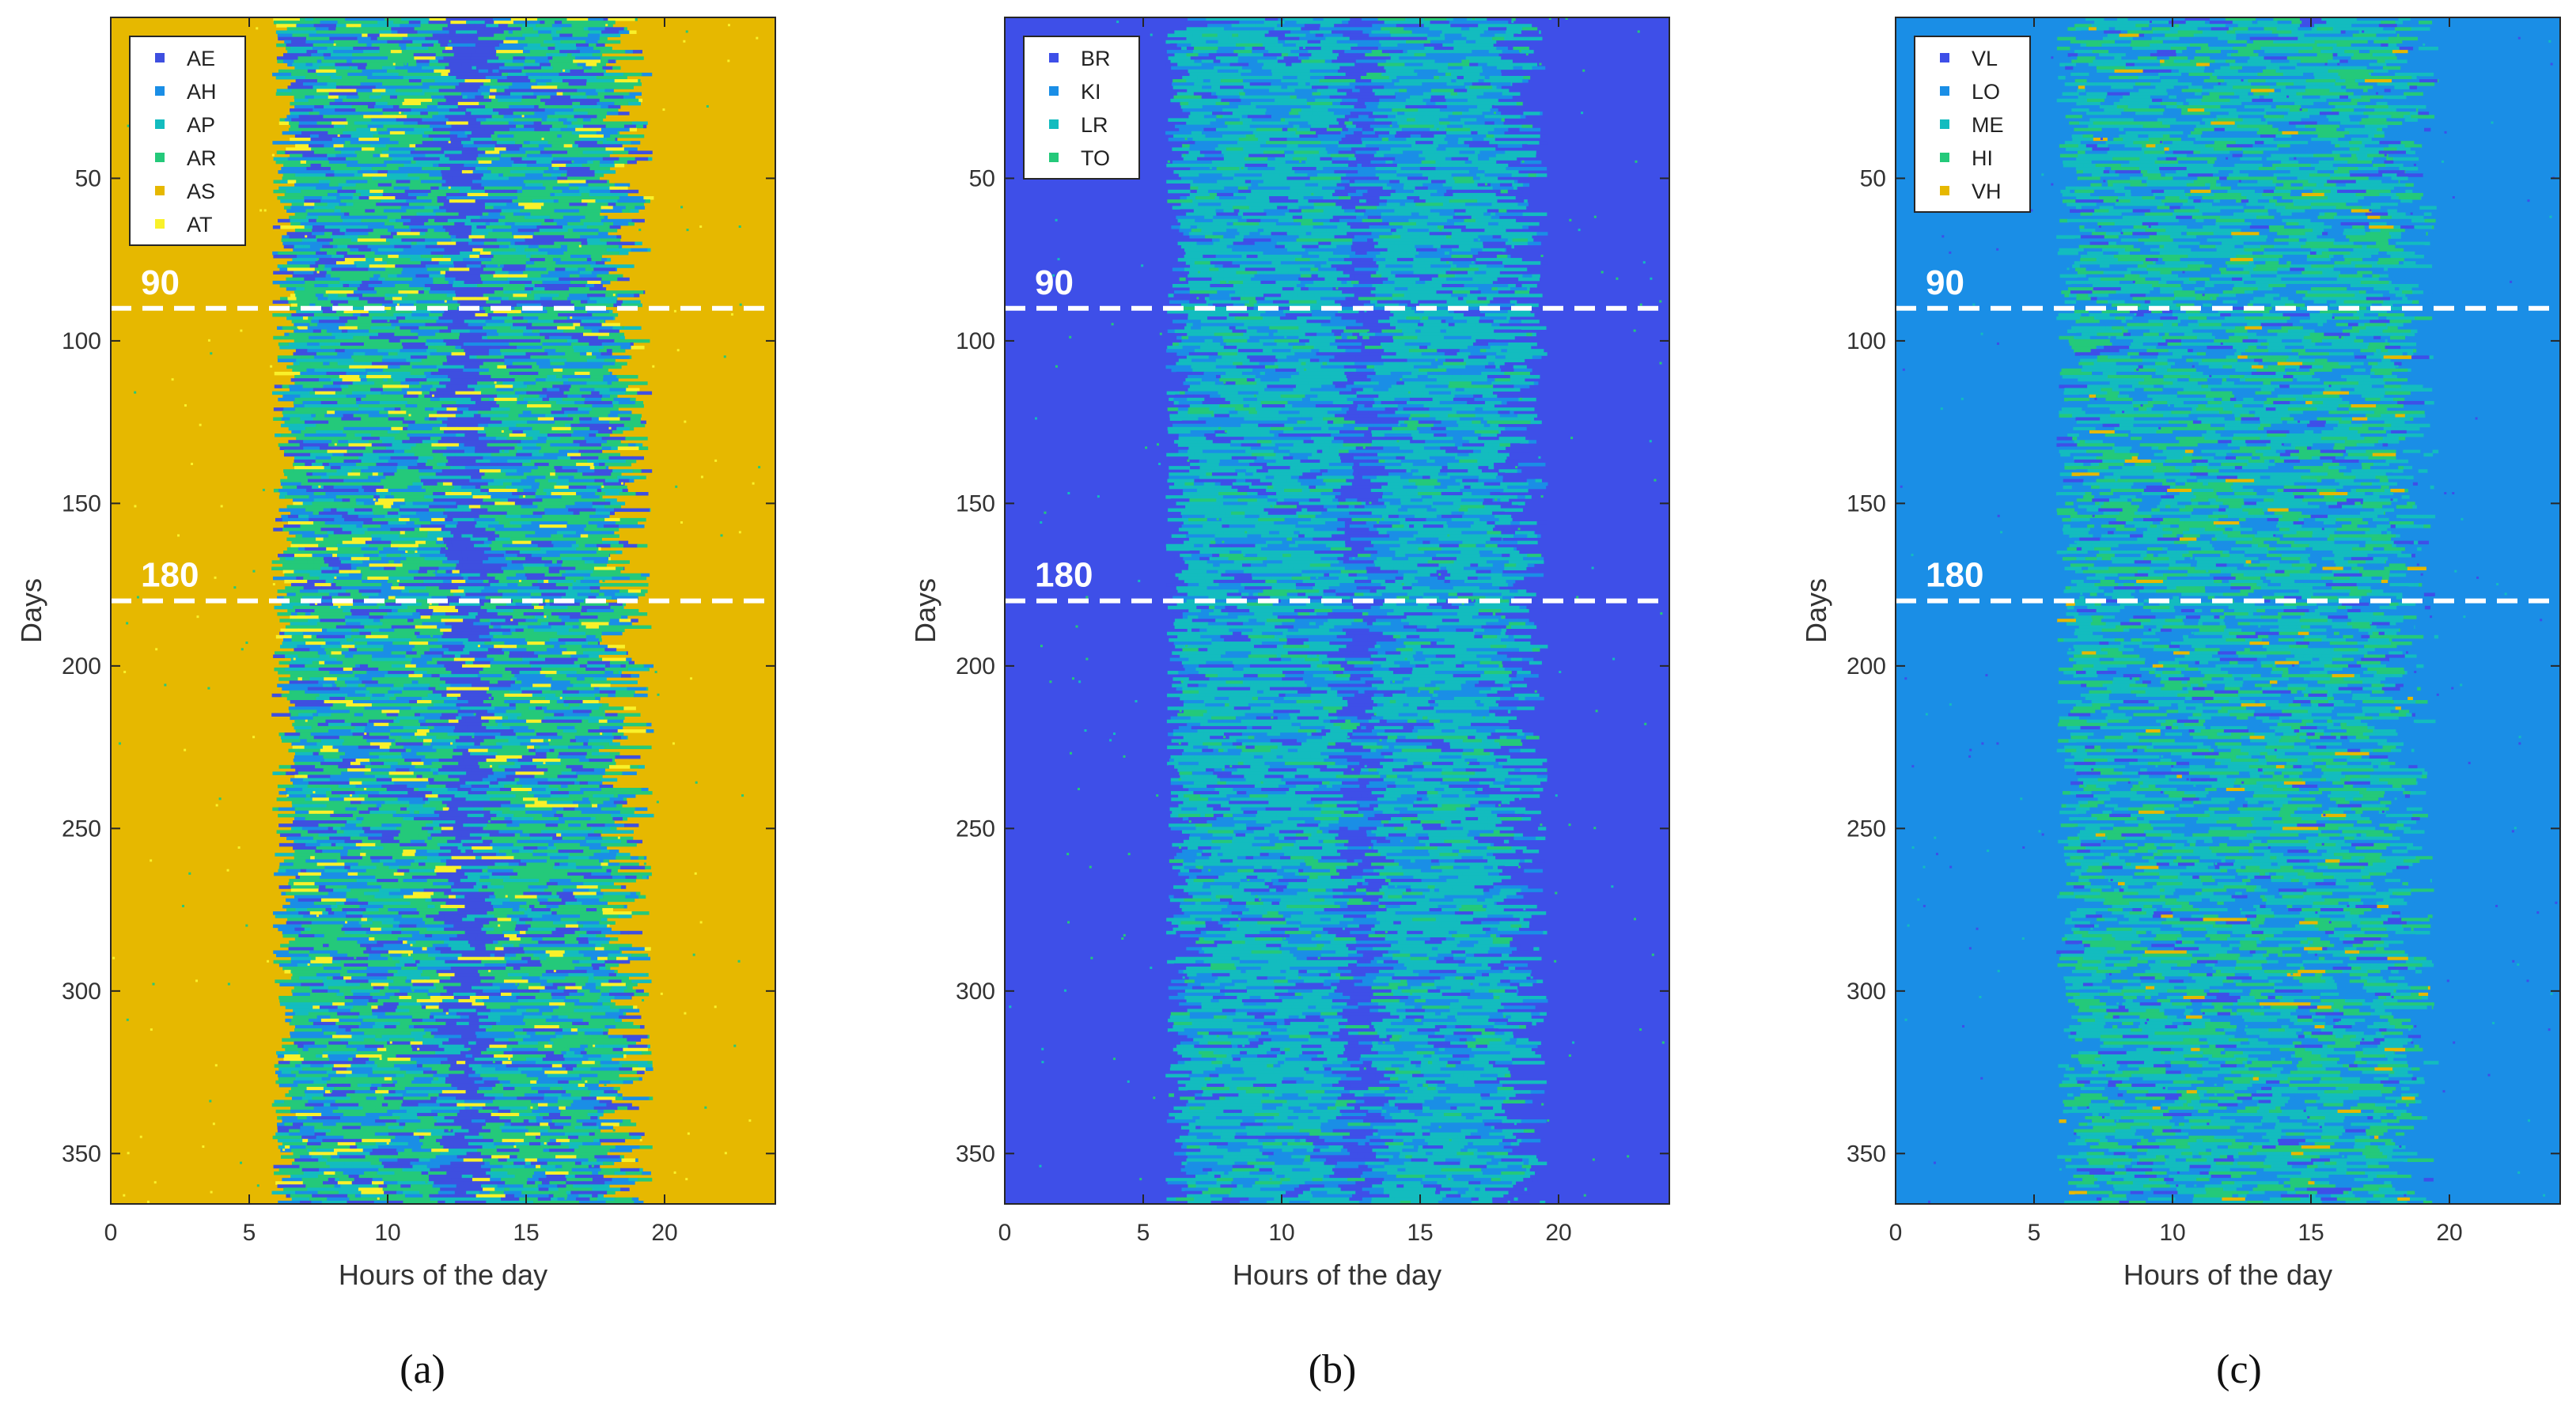 This screenshot has width=2576, height=1408. What do you see at coordinates (1091, 92) in the screenshot?
I see `legend-label-ki: KI` at bounding box center [1091, 92].